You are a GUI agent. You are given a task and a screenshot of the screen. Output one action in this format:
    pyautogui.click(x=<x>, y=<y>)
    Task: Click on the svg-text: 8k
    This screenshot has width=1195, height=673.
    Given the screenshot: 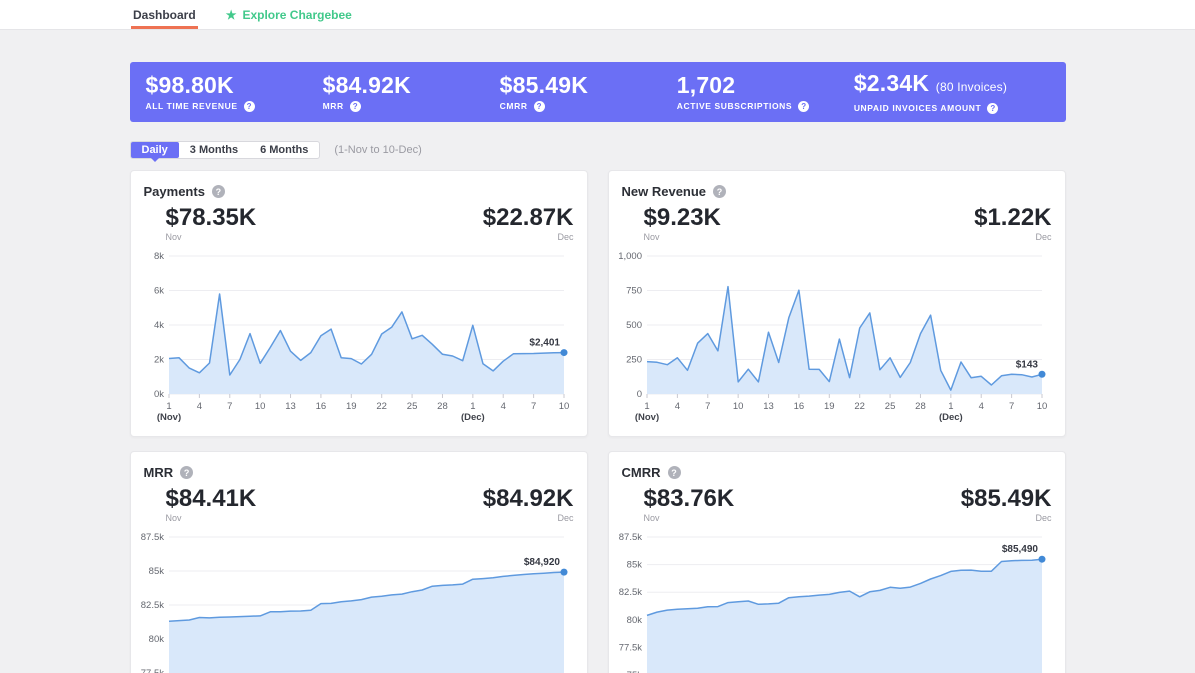 What is the action you would take?
    pyautogui.click(x=158, y=256)
    